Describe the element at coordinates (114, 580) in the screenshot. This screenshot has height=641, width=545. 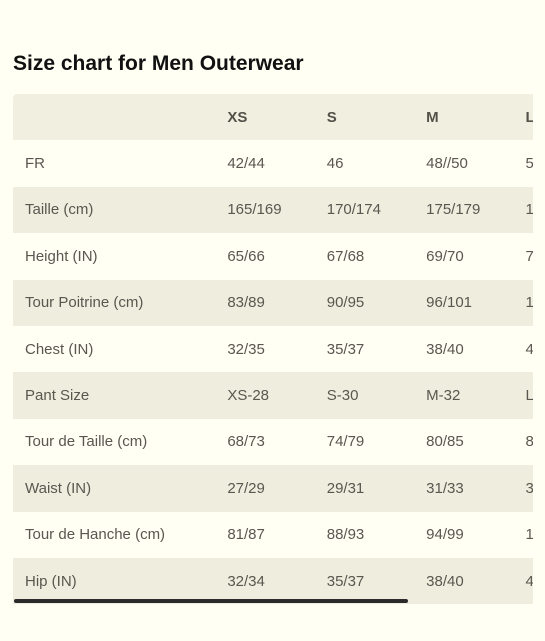
I see `row-label: Hip (IN)` at that location.